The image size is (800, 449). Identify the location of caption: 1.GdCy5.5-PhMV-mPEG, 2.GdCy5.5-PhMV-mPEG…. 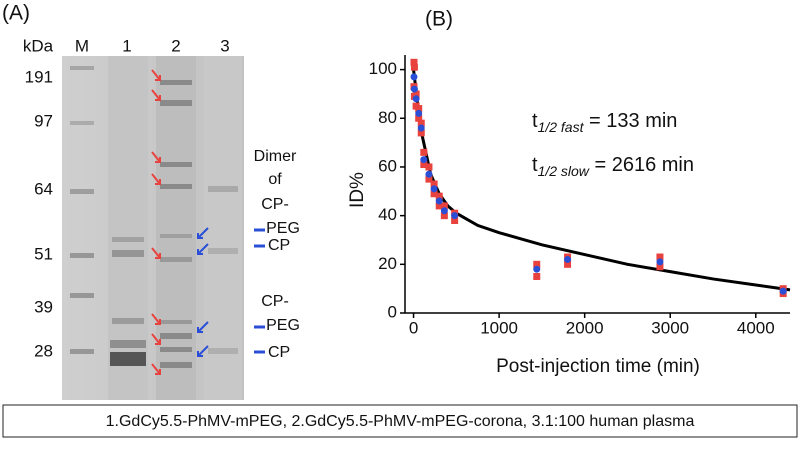
(400, 421).